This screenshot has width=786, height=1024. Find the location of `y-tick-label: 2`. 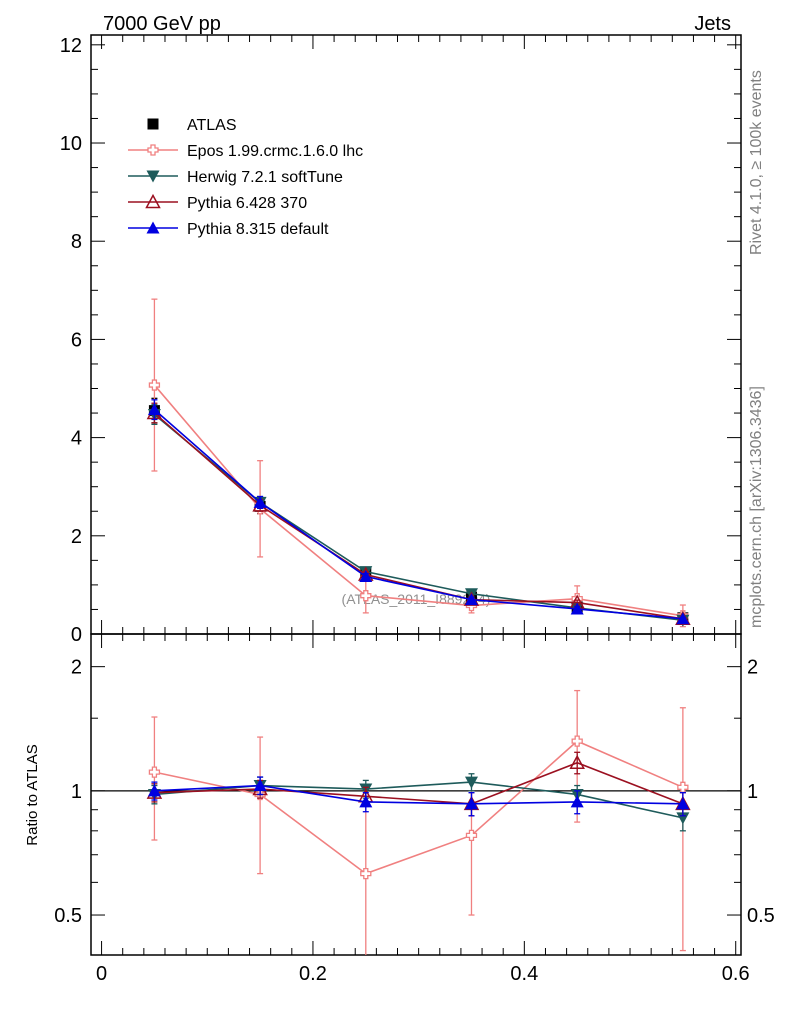

y-tick-label: 2 is located at coordinates (76, 537).